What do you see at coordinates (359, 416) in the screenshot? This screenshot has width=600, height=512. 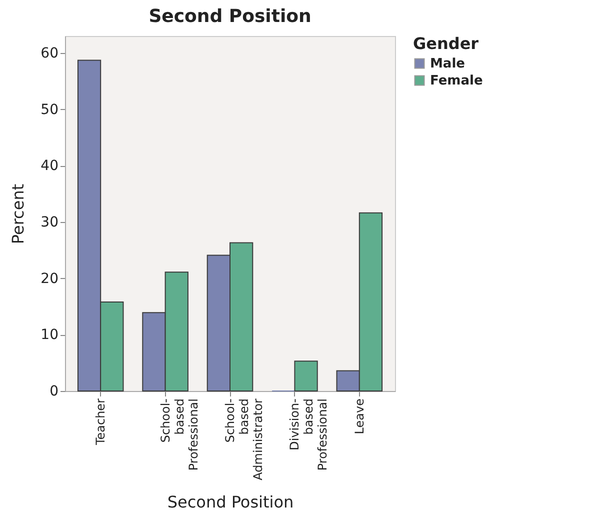 I see `x-tick-label: Leave` at bounding box center [359, 416].